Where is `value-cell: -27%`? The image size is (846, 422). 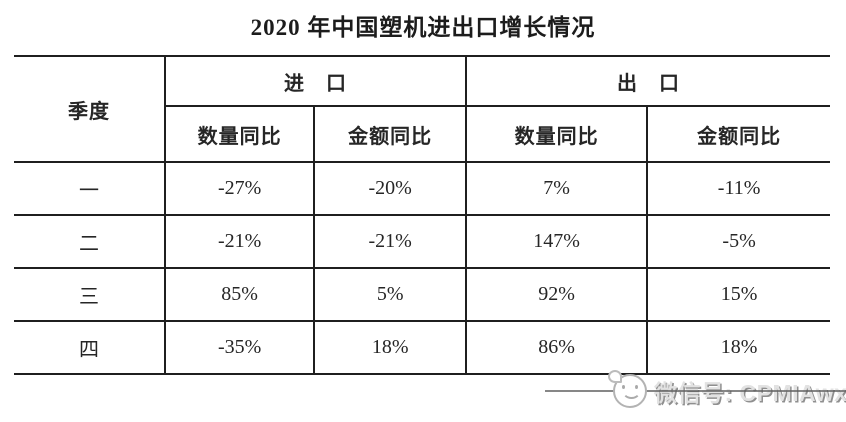 value-cell: -27% is located at coordinates (239, 188).